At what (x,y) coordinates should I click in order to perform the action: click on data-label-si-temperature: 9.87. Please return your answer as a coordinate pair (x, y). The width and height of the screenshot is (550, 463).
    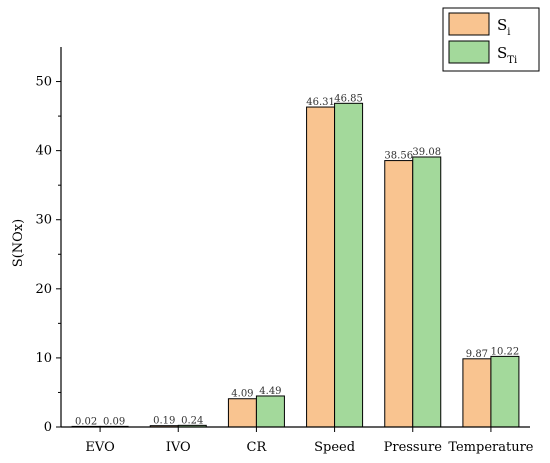
    Looking at the image, I should click on (477, 354).